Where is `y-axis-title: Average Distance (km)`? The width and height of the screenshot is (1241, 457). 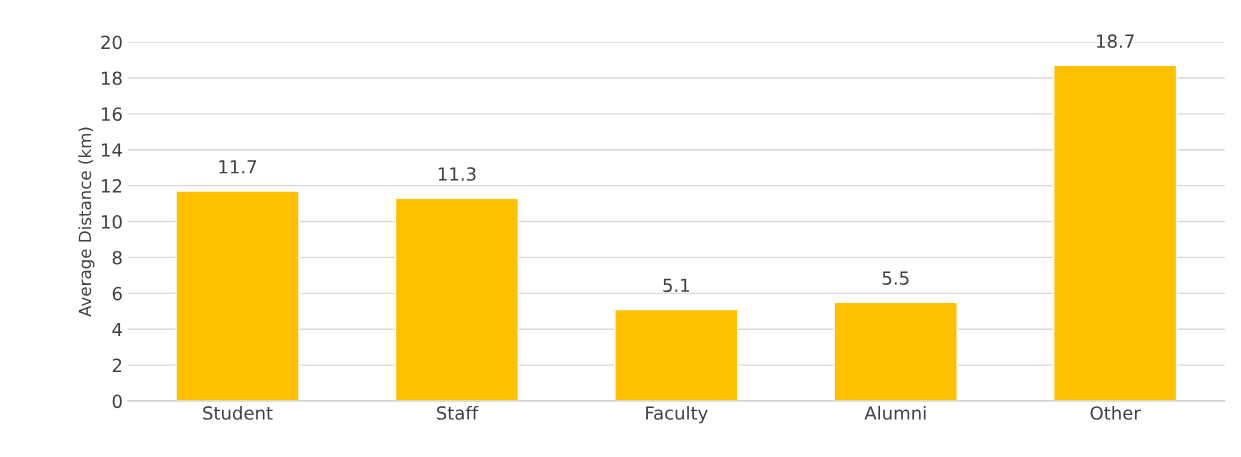 y-axis-title: Average Distance (km) is located at coordinates (86, 222).